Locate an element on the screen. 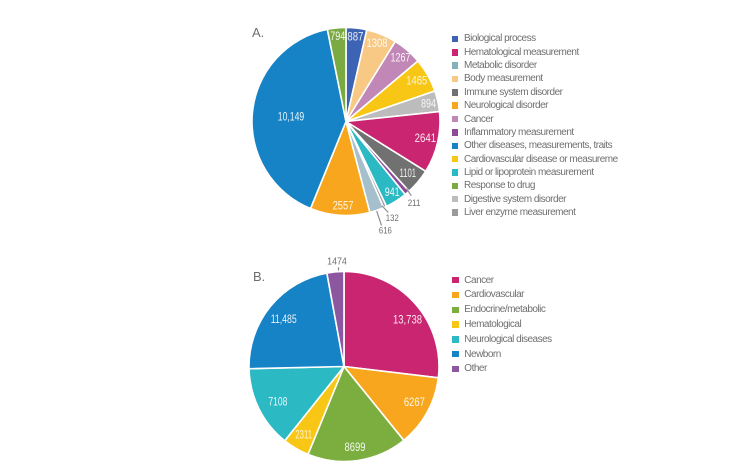  svg-text: 1267 is located at coordinates (401, 59).